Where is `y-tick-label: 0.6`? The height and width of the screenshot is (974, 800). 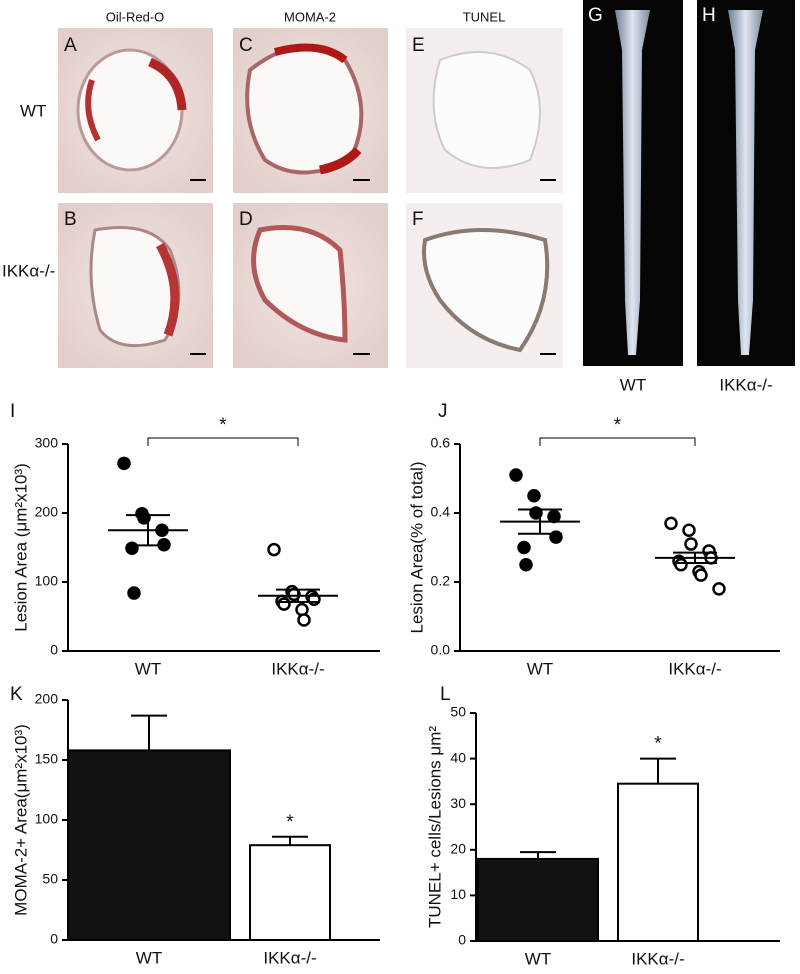
y-tick-label: 0.6 is located at coordinates (441, 443).